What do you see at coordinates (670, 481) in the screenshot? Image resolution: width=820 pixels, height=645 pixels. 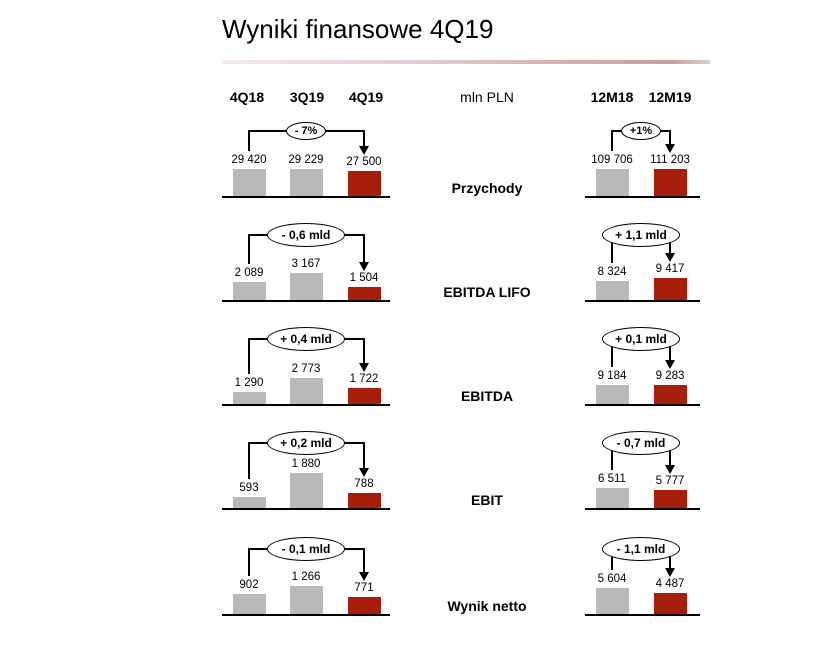 I see `bar-value-label: 5 777` at bounding box center [670, 481].